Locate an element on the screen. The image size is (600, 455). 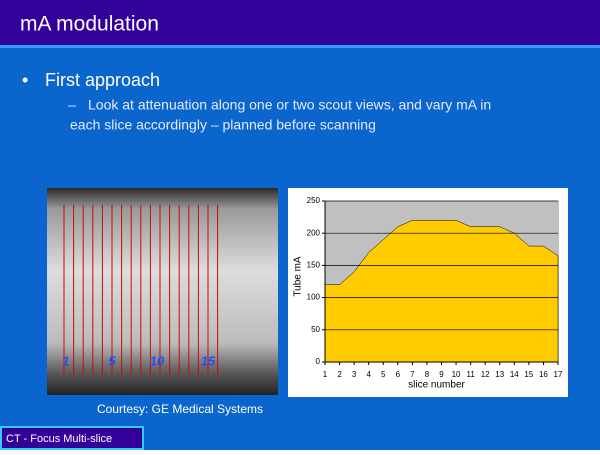
area is located at coordinates (441, 291).